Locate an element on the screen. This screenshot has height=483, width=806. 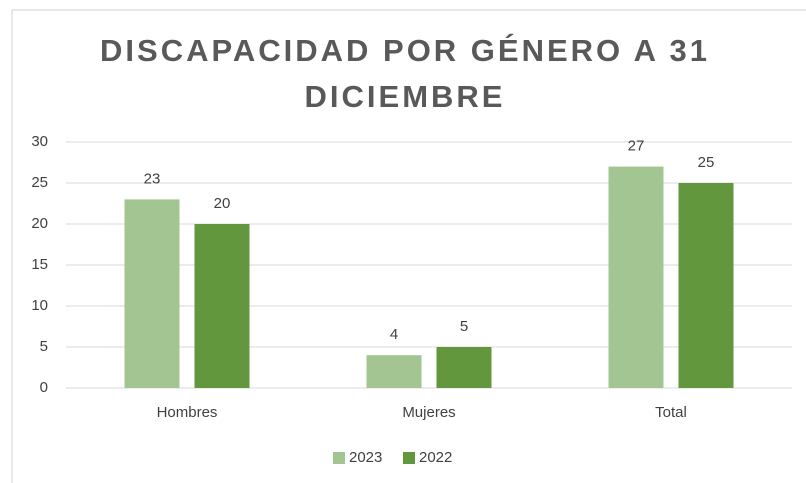
y-tick-label: 20 is located at coordinates (39, 223).